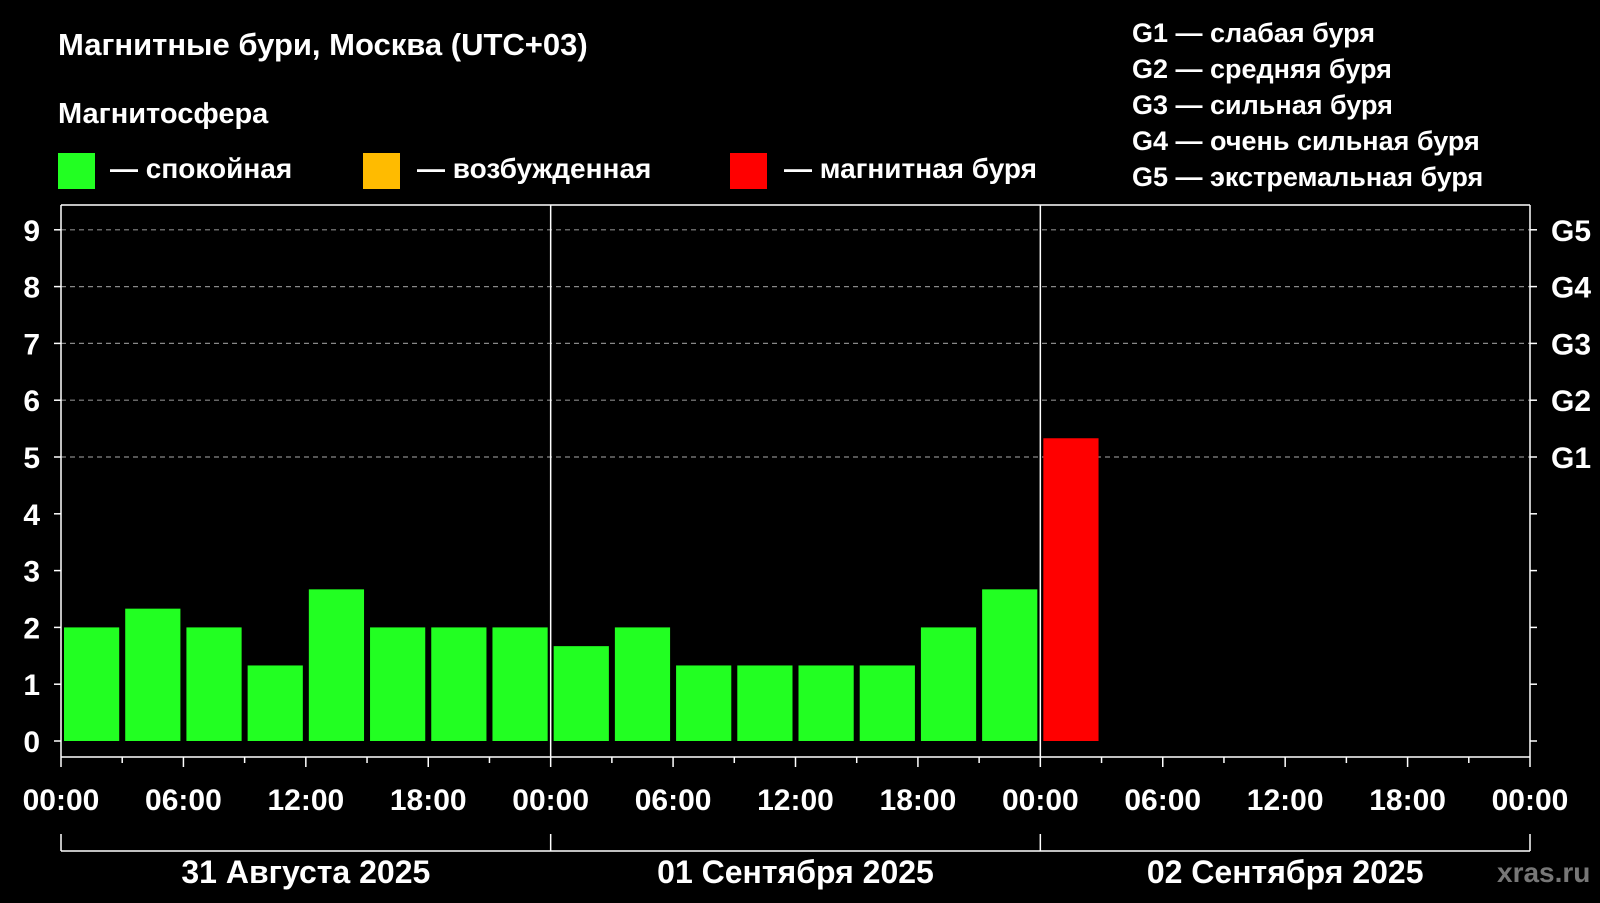  Describe the element at coordinates (1307, 177) in the screenshot. I see `g-scale-g5: G5 — экстремальная буря` at that location.